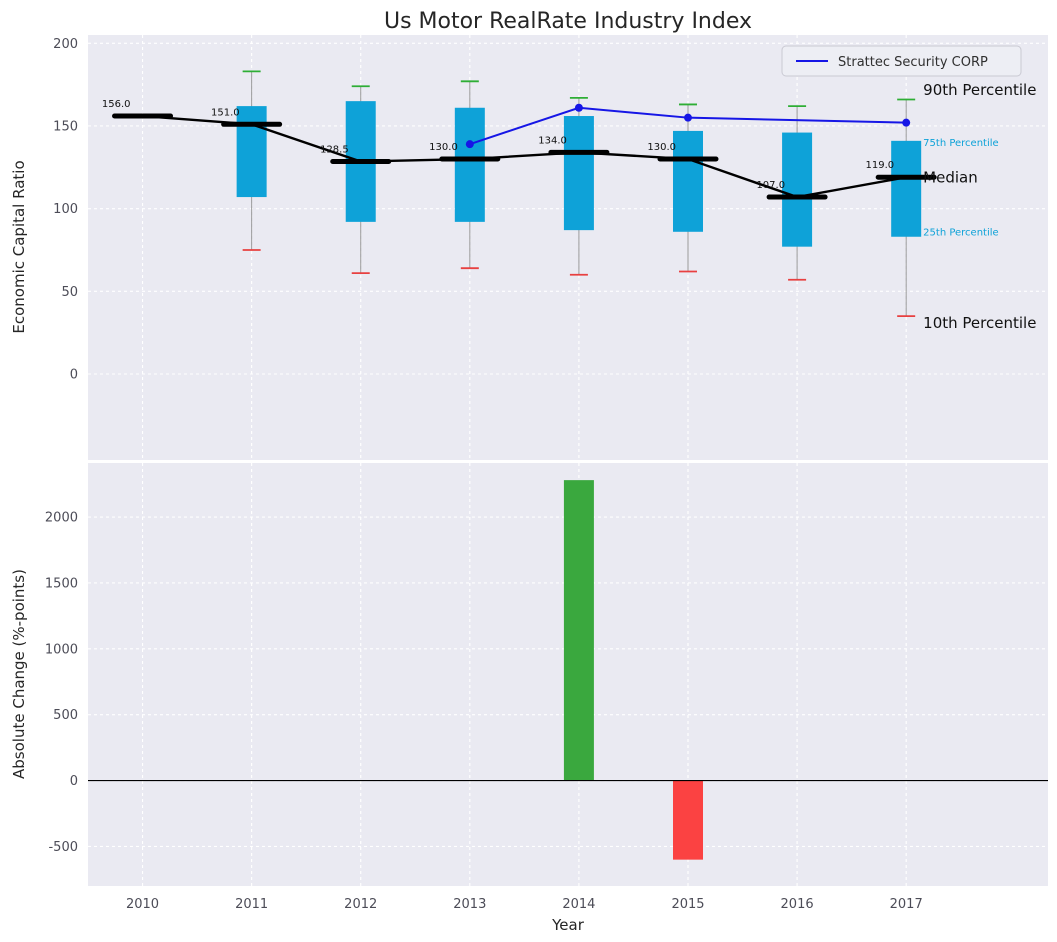 The height and width of the screenshot is (942, 1057). I want to click on median-value-2015: 130.0, so click(661, 147).